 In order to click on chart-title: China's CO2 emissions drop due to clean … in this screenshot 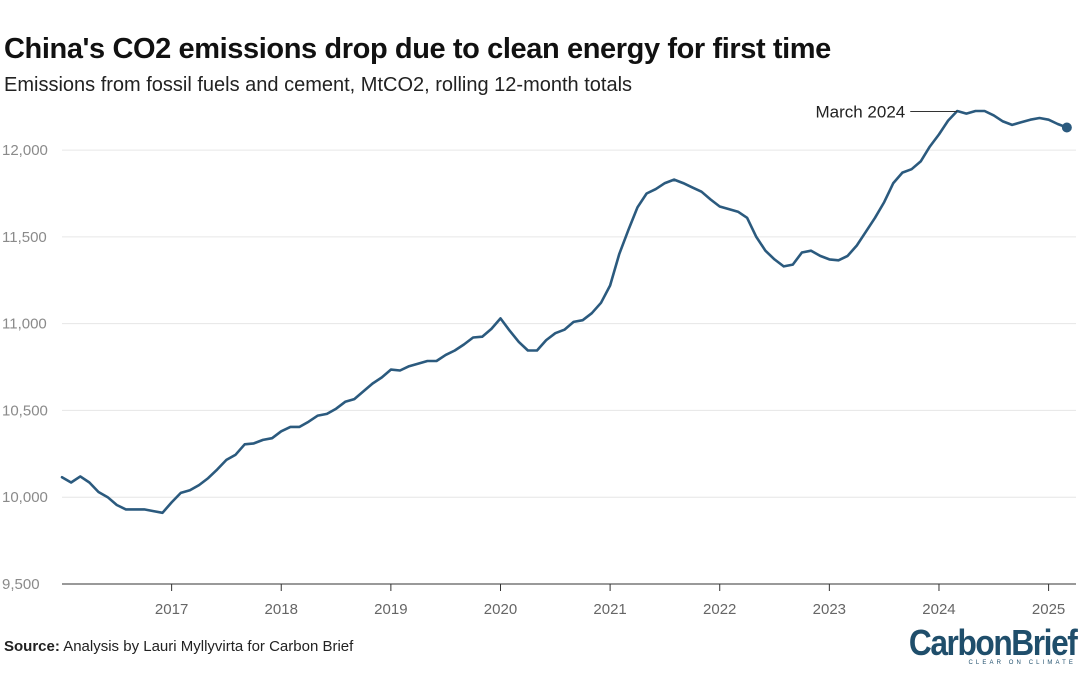, I will do `click(417, 49)`.